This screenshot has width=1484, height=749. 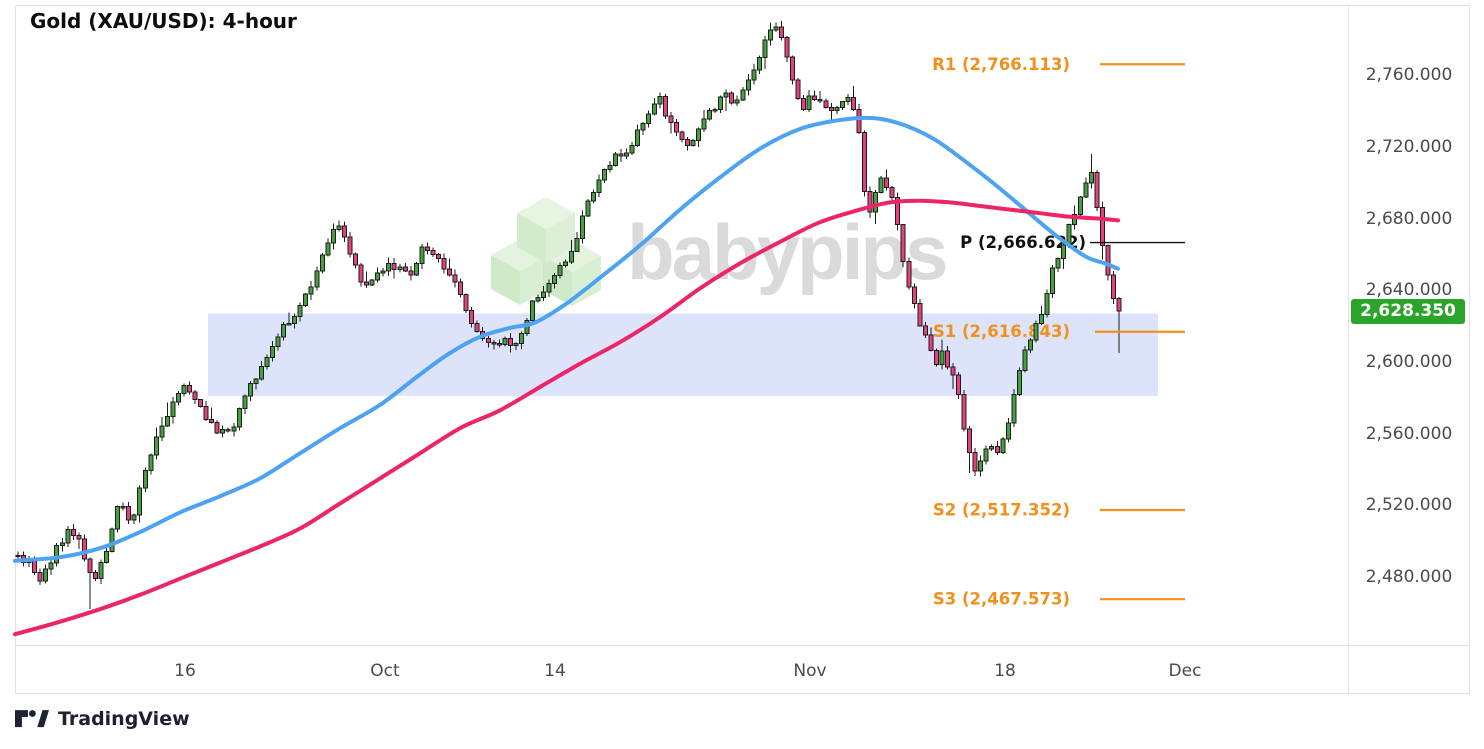 I want to click on y-tick-2760: 2,760.000, so click(x=1409, y=75).